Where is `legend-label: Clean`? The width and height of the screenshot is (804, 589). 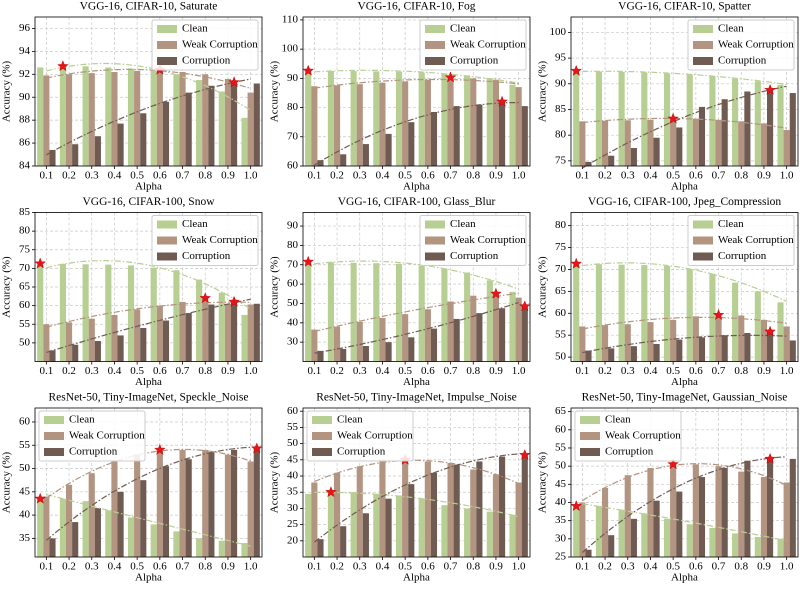 legend-label: Clean is located at coordinates (463, 29).